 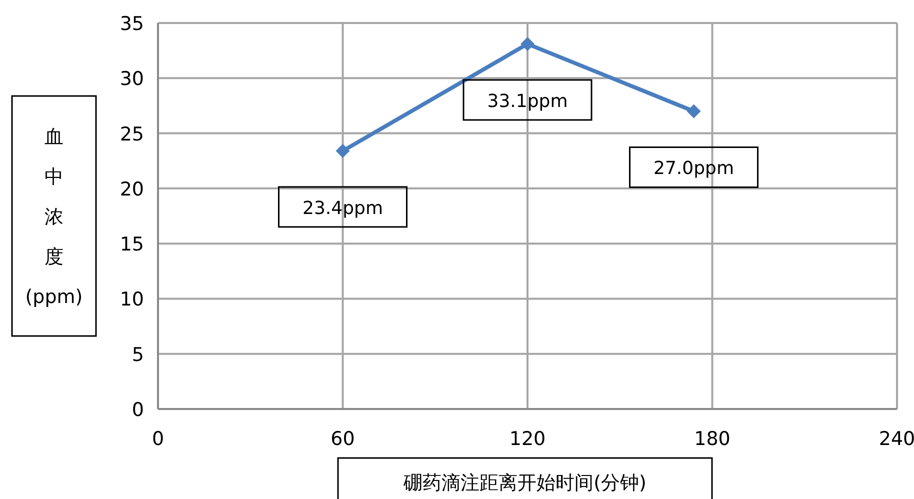 I want to click on y-tick-label: 30, so click(x=132, y=79).